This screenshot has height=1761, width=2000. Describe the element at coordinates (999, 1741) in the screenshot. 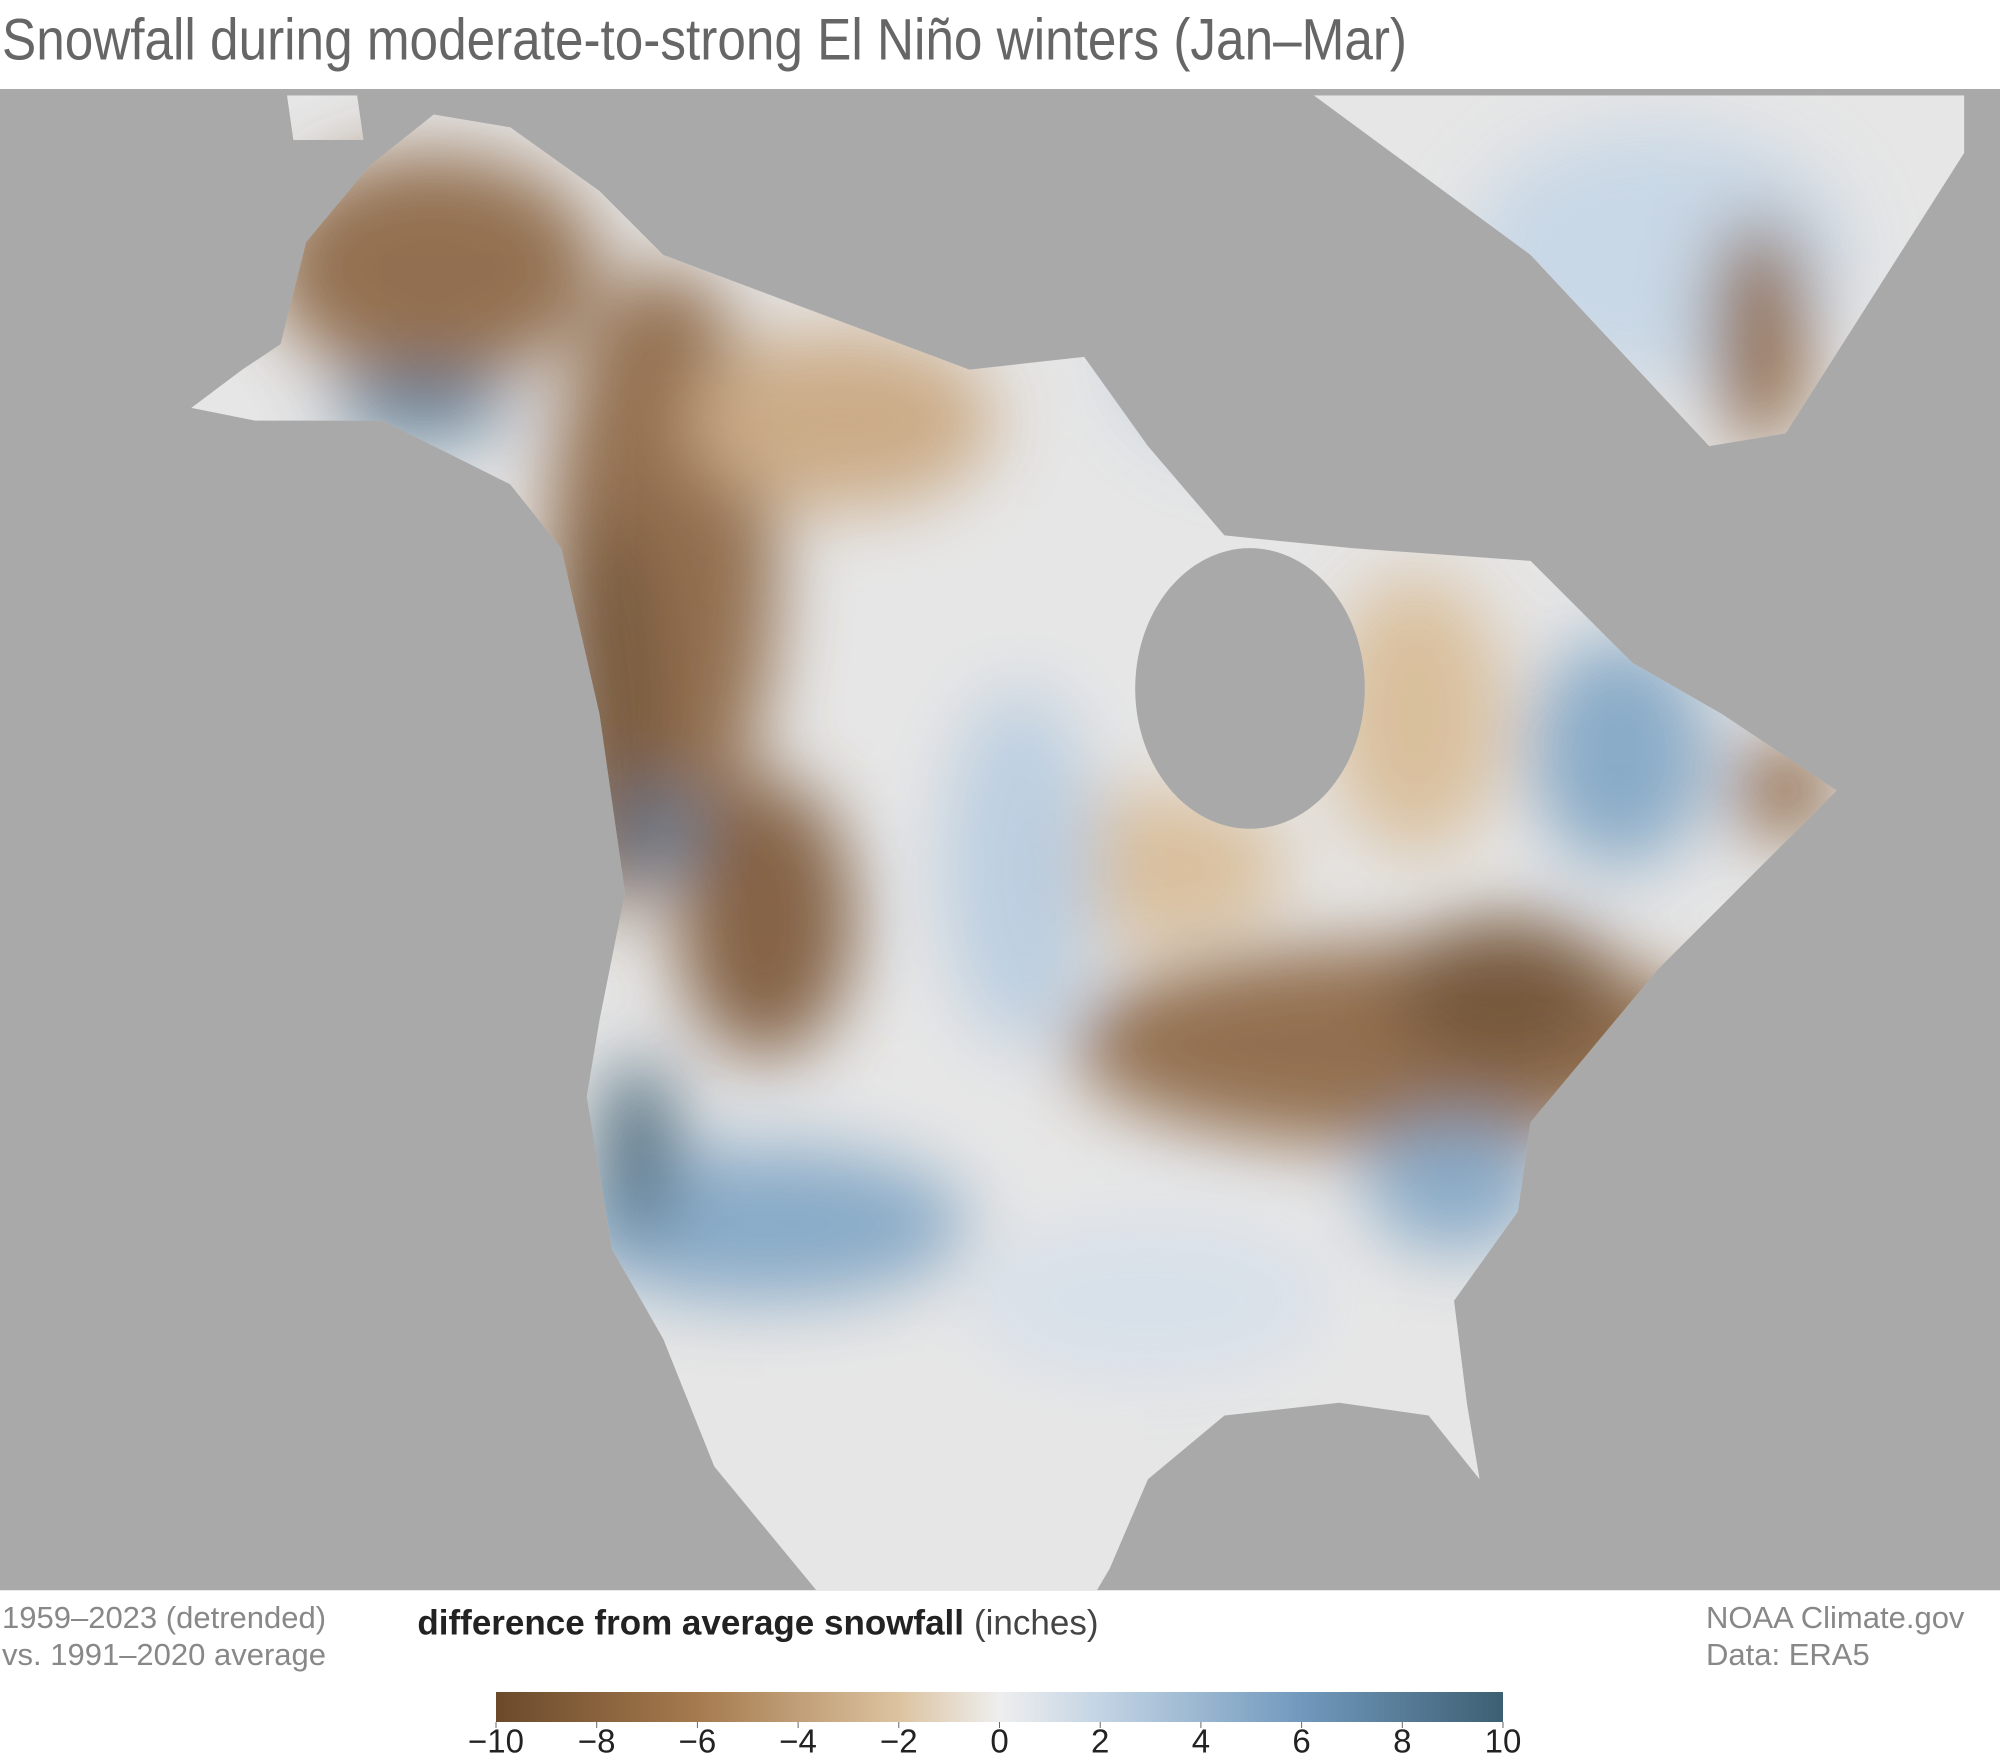

I see `colorbar-tick-label: 0` at that location.